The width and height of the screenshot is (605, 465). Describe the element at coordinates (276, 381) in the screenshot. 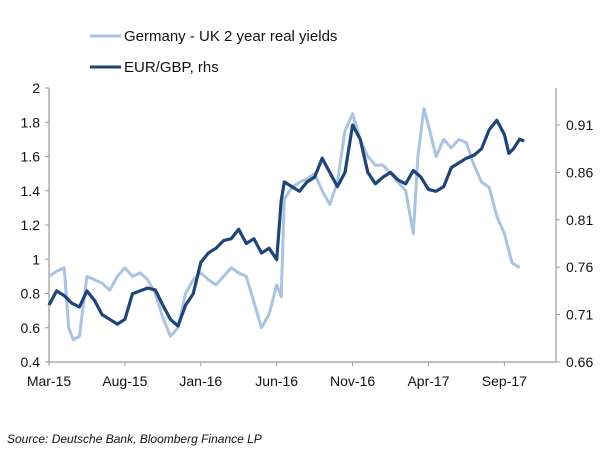

I see `x-tick-label: Jun-16` at that location.